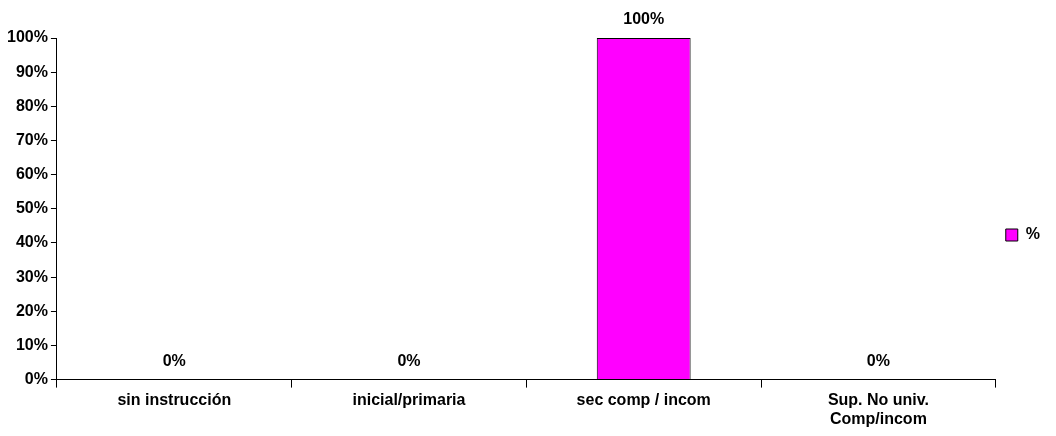 This screenshot has width=1056, height=436. I want to click on data-label: 100%, so click(644, 19).